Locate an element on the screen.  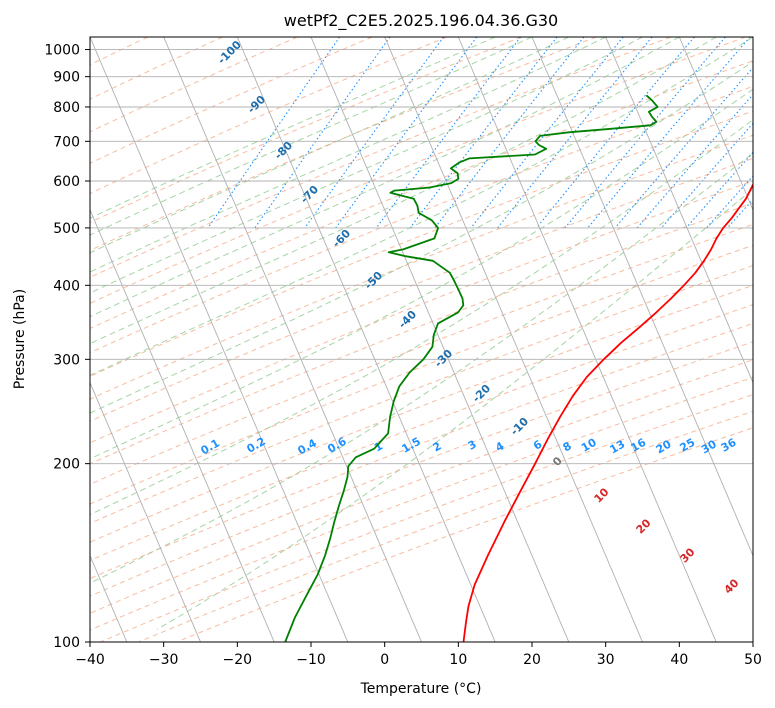
x-tick-label: 0 is located at coordinates (384, 660).